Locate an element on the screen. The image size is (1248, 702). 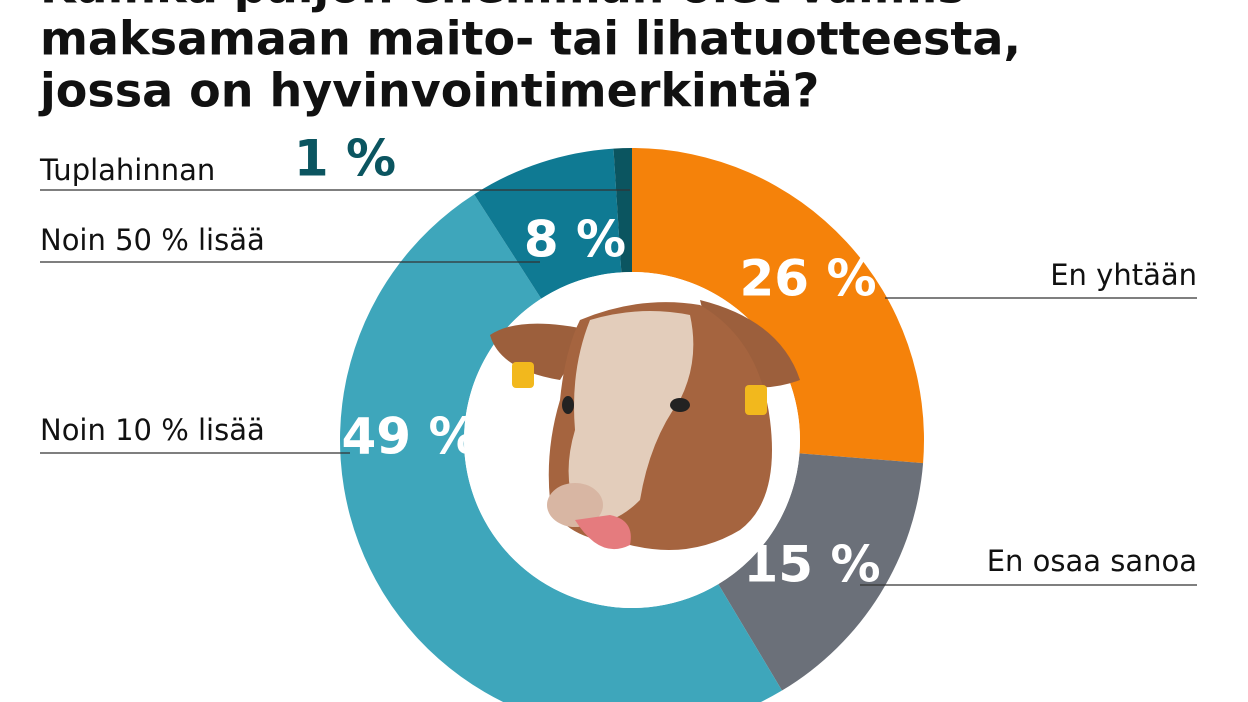
tongue is located at coordinates (603, 532).